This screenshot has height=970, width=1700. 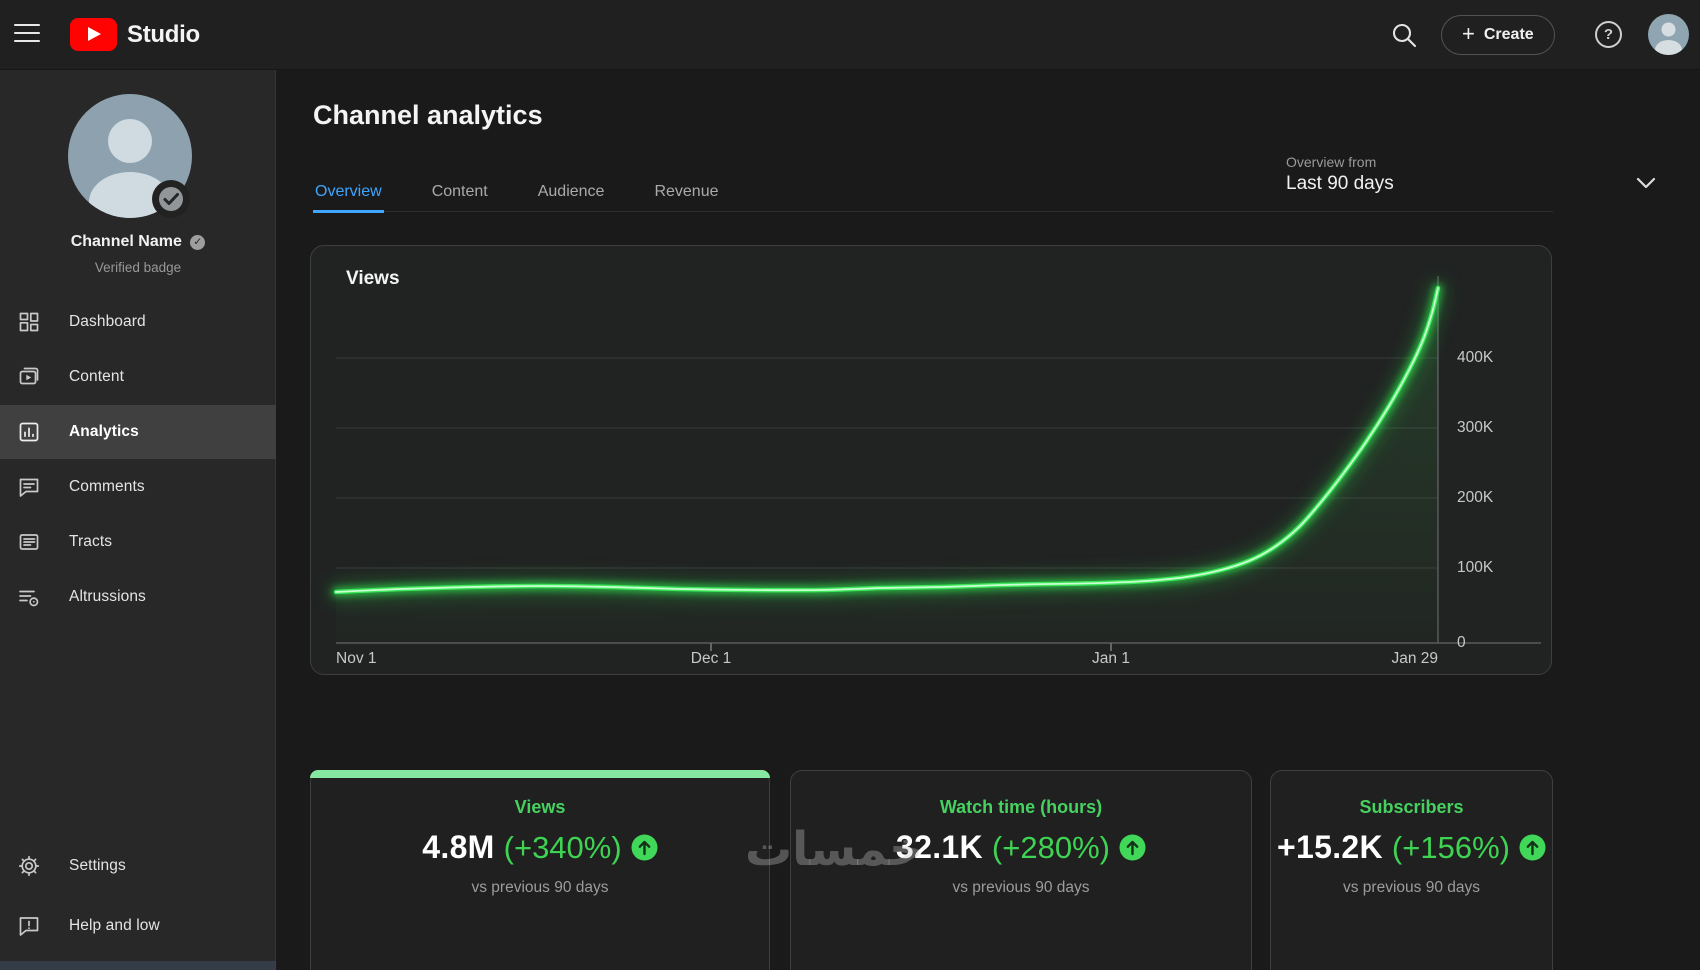 I want to click on page-title: Channel analytics, so click(x=428, y=115).